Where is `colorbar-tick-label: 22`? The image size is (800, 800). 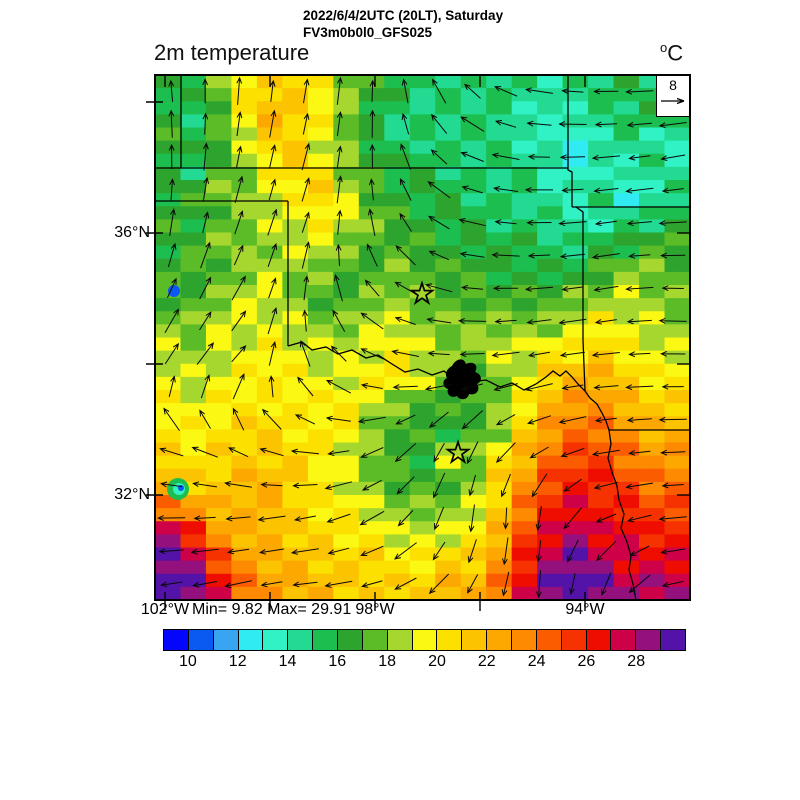
colorbar-tick-label: 22 is located at coordinates (486, 661).